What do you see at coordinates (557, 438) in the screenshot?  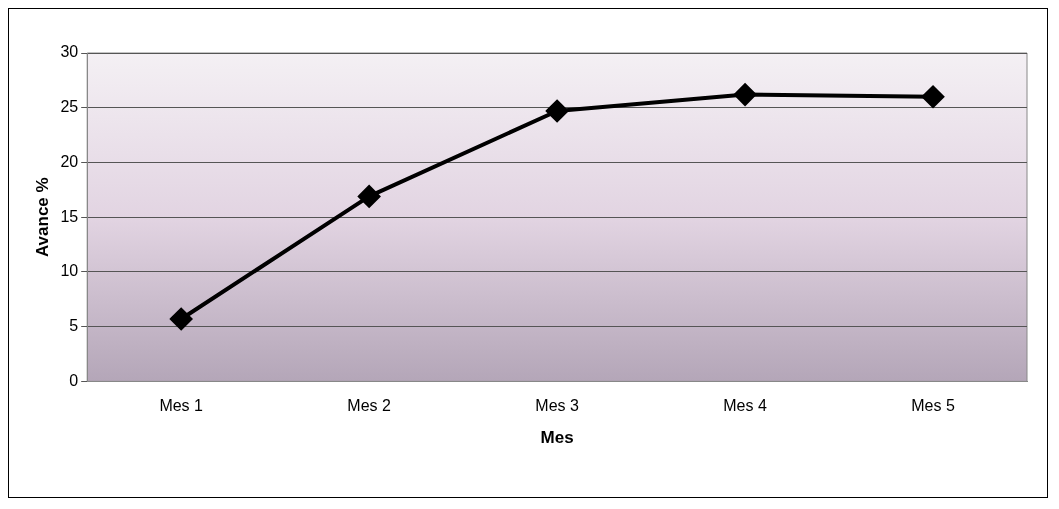 I see `x-axis-title: Mes` at bounding box center [557, 438].